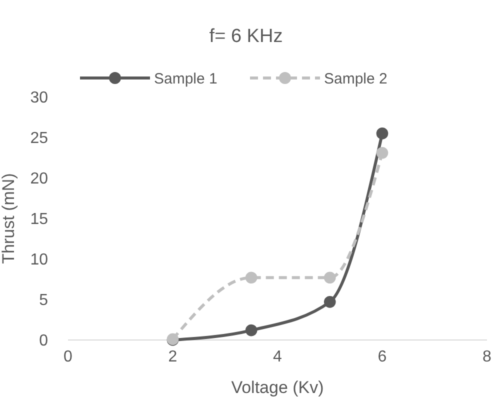  Describe the element at coordinates (39, 98) in the screenshot. I see `y-tick-label: 30` at that location.